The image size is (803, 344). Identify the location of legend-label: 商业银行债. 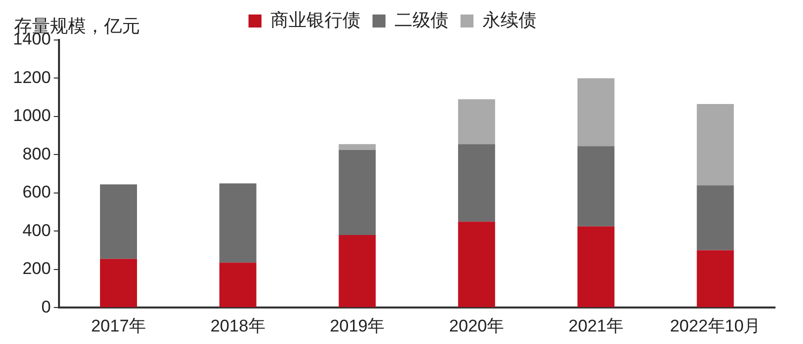
(315, 20).